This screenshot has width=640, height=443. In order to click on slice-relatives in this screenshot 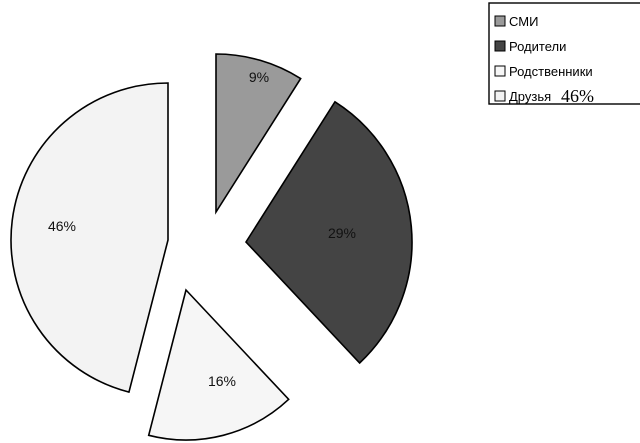, I will do `click(218, 364)`.